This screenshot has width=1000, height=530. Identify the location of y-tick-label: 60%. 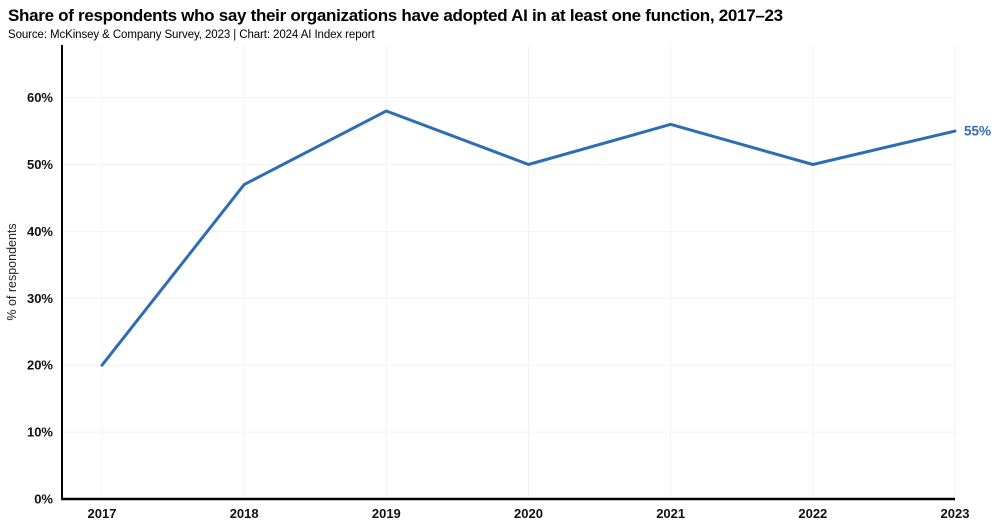
(40, 97).